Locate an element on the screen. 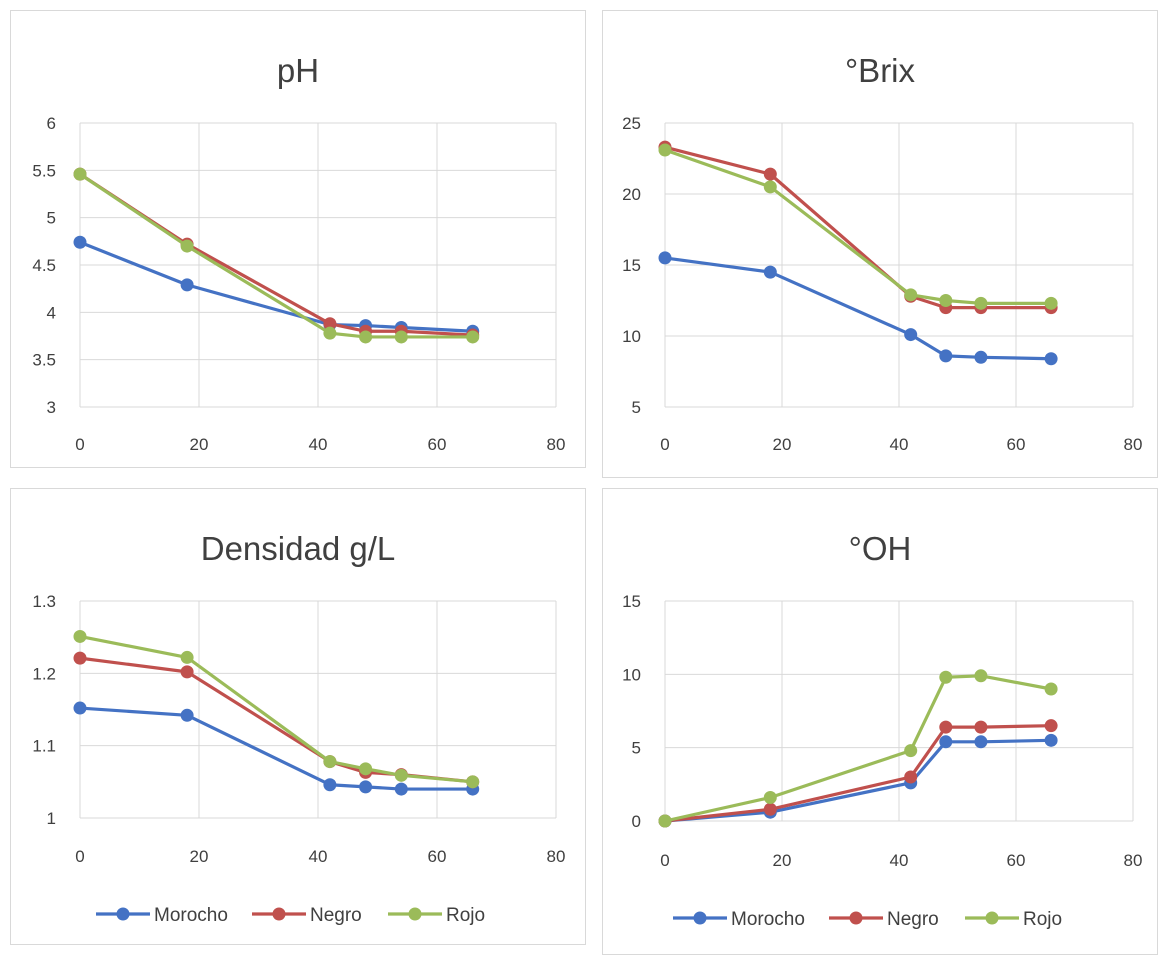  y-tick-label: 5.5 is located at coordinates (44, 170).